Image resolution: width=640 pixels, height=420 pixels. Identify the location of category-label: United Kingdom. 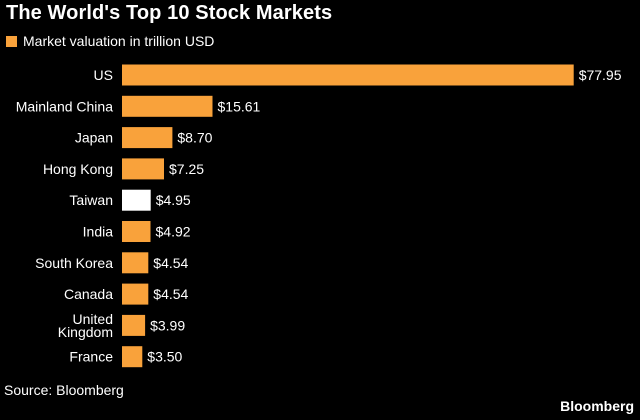
(85, 325).